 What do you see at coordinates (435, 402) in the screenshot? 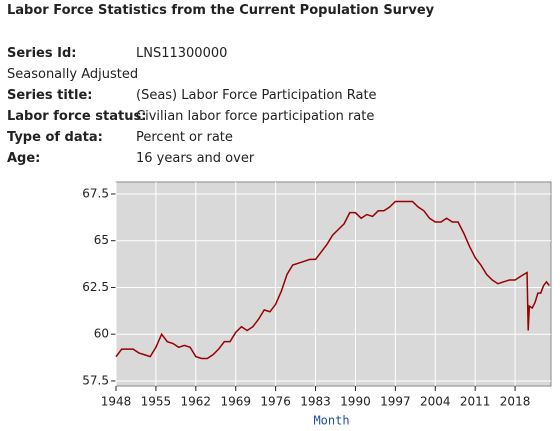
I see `x-tick-label: 2004` at bounding box center [435, 402].